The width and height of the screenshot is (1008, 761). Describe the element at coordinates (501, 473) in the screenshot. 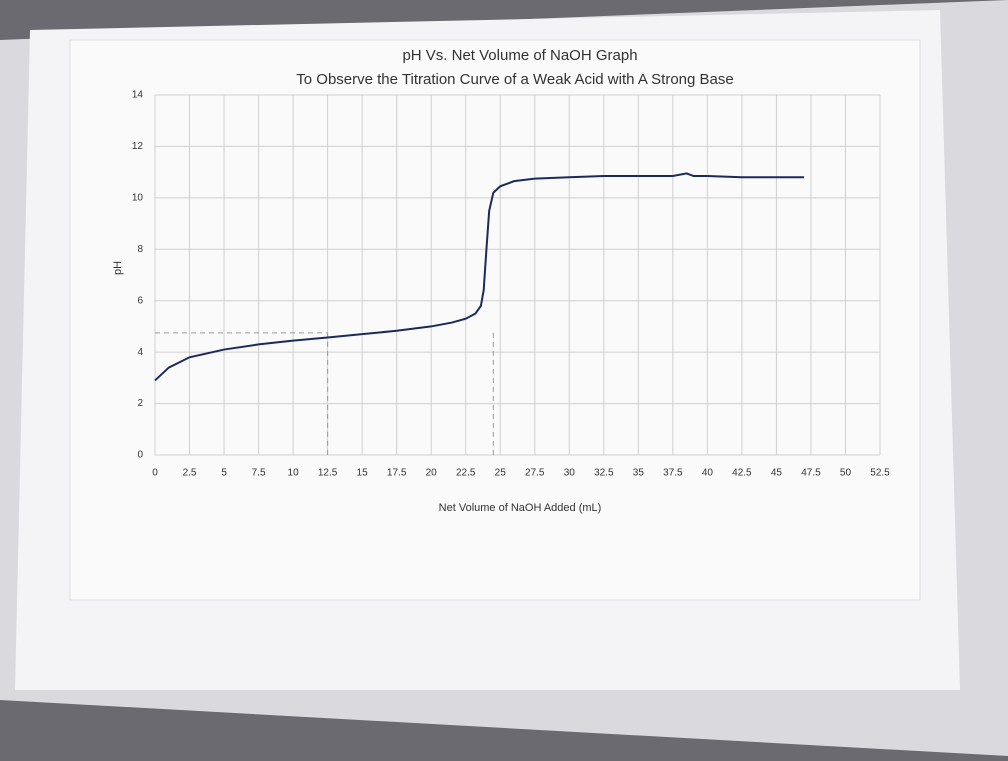

I see `x-tick-label: 25` at that location.